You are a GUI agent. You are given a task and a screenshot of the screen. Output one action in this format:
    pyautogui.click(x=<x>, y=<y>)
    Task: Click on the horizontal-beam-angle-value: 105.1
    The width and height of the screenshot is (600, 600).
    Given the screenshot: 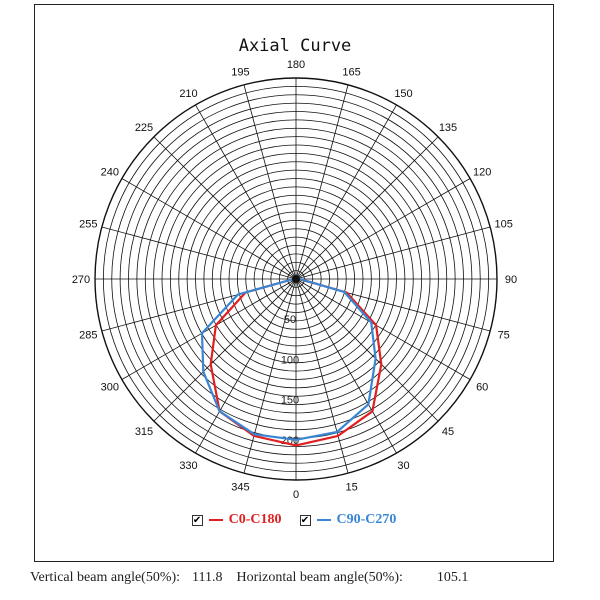 What is the action you would take?
    pyautogui.click(x=452, y=577)
    